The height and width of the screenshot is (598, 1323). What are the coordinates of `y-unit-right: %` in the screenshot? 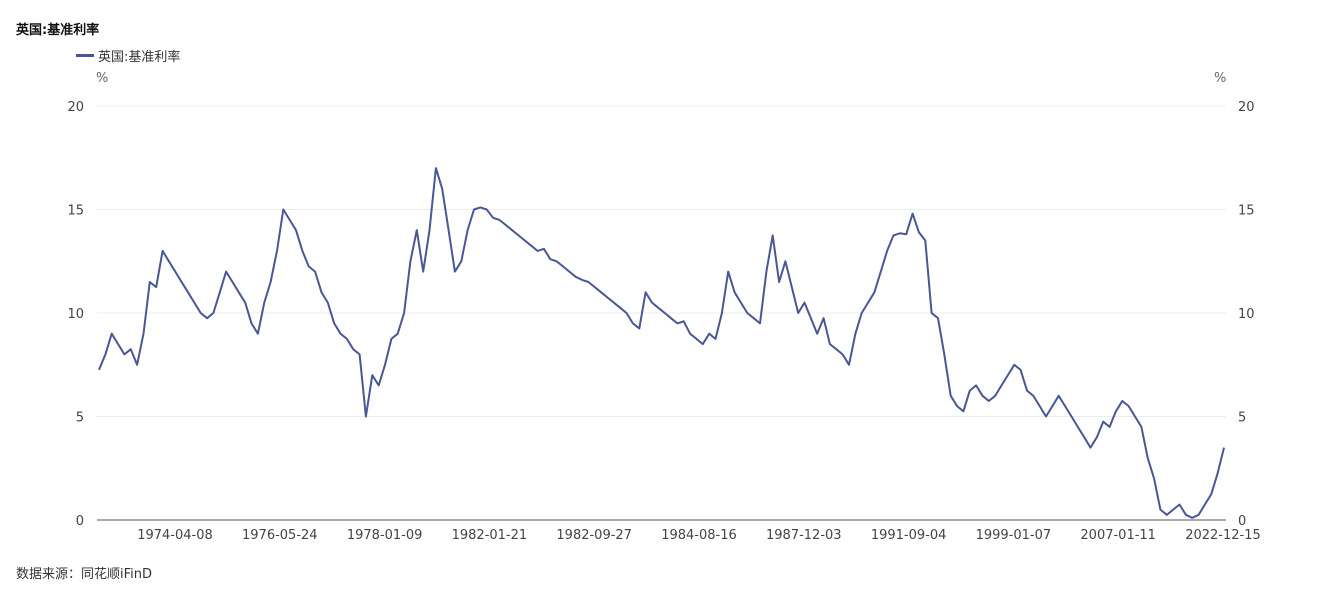 It's located at (1220, 78).